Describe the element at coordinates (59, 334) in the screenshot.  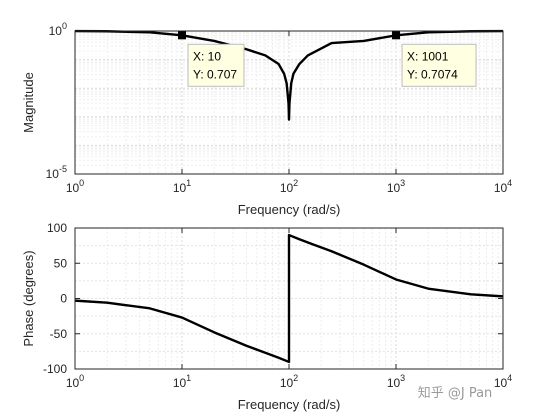
I see `phase-ytick-label: -50` at that location.